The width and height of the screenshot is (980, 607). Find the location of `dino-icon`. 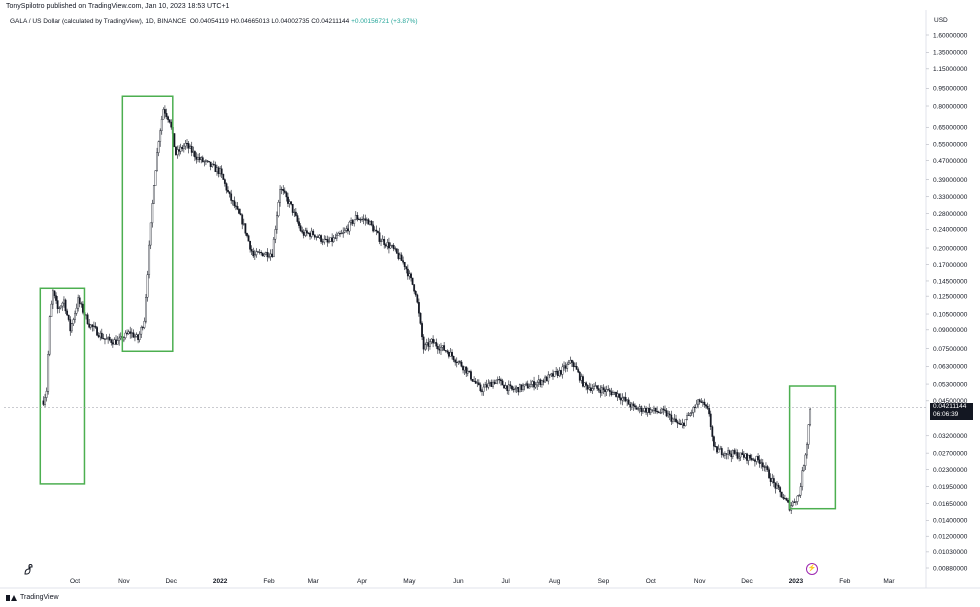

dino-icon is located at coordinates (29, 569).